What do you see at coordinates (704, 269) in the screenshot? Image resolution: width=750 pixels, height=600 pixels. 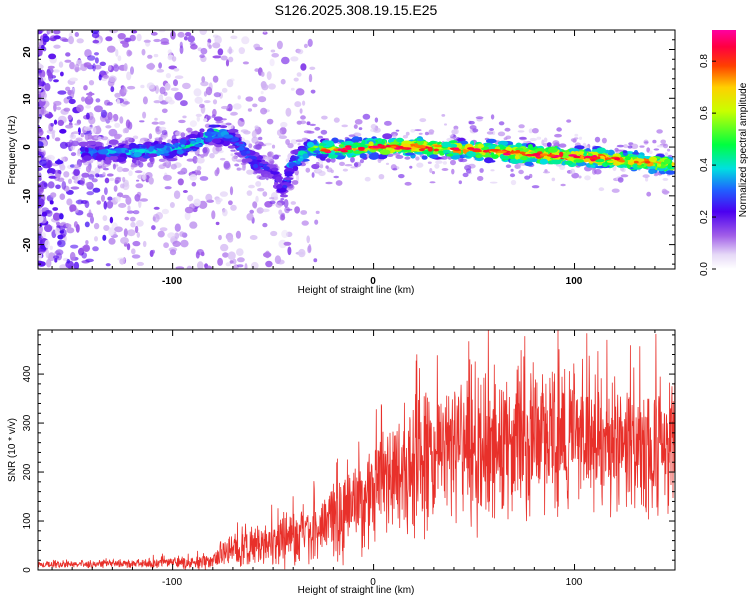 I see `colorbar-tick-label: 0.0` at bounding box center [704, 269].